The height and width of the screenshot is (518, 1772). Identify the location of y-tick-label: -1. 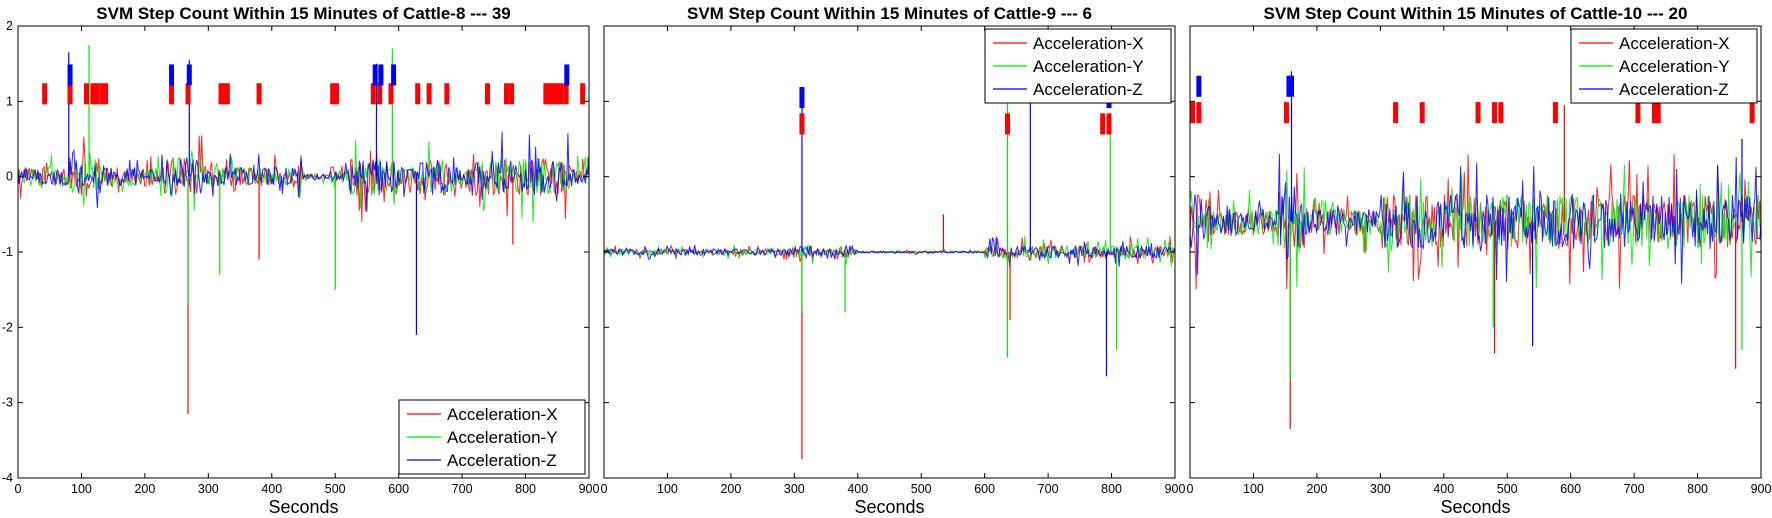
(7, 252).